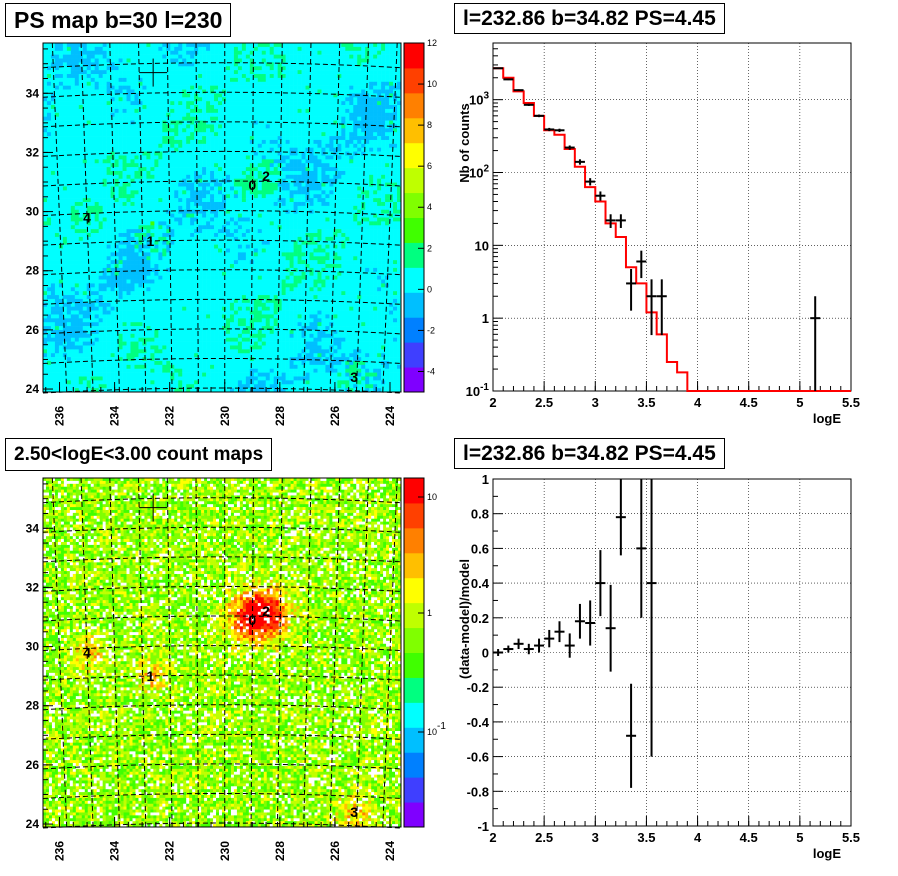 This screenshot has height=876, width=898. I want to click on y-tick-label: 0, so click(485, 653).